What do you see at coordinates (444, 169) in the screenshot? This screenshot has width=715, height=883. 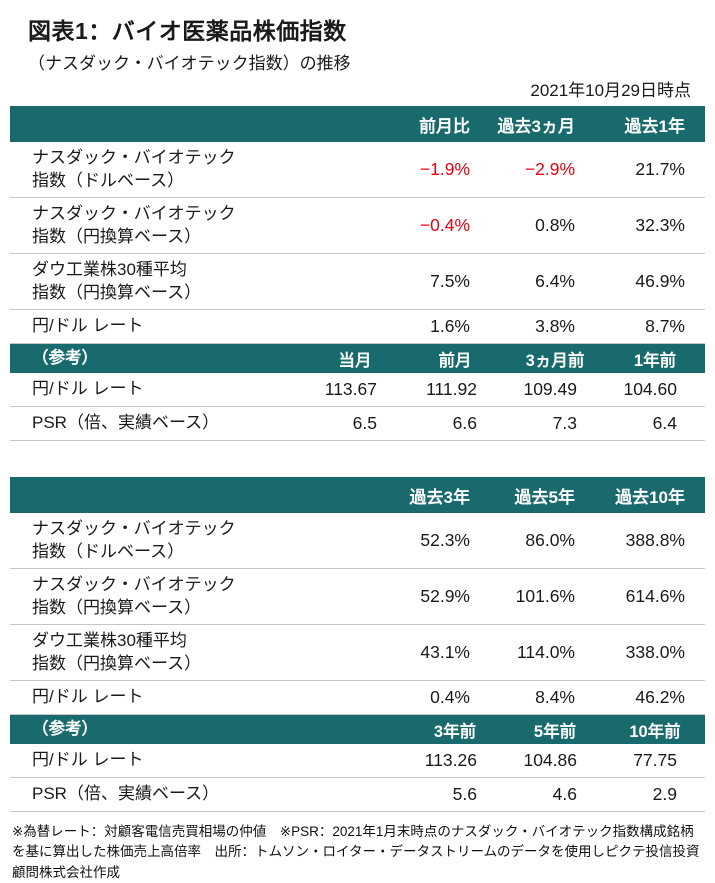 I see `value-cell: −1.9%` at bounding box center [444, 169].